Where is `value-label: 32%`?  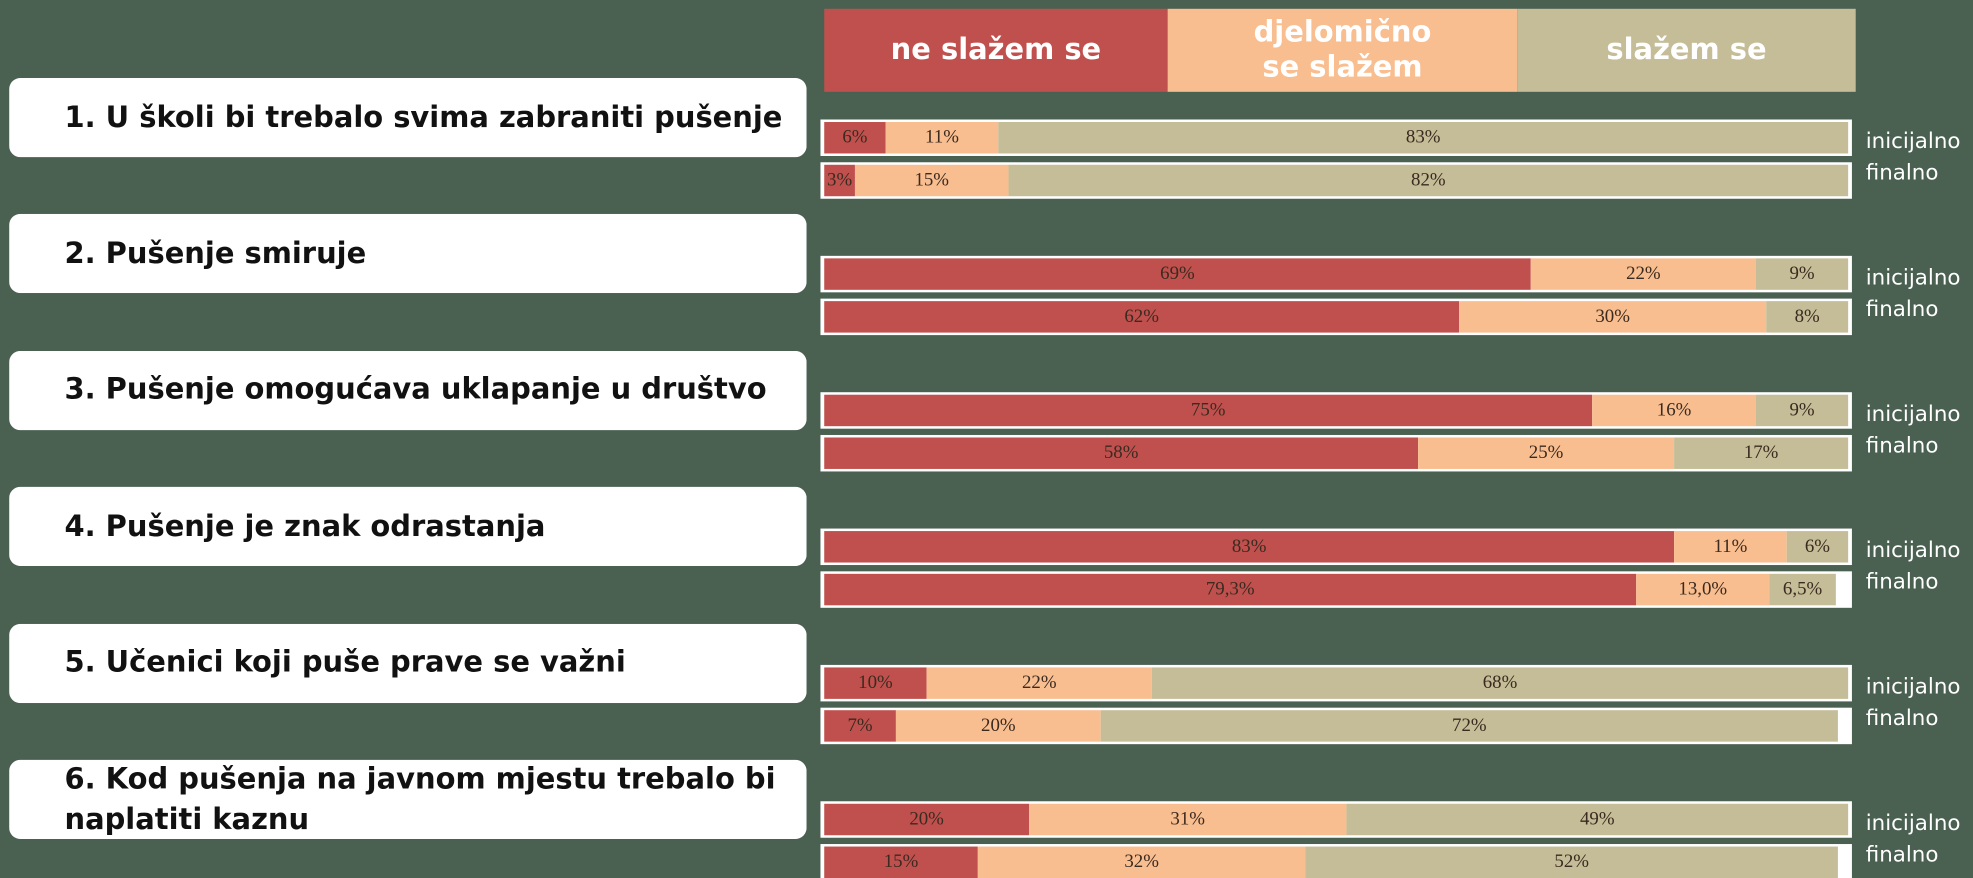
value-label: 32% is located at coordinates (1141, 861).